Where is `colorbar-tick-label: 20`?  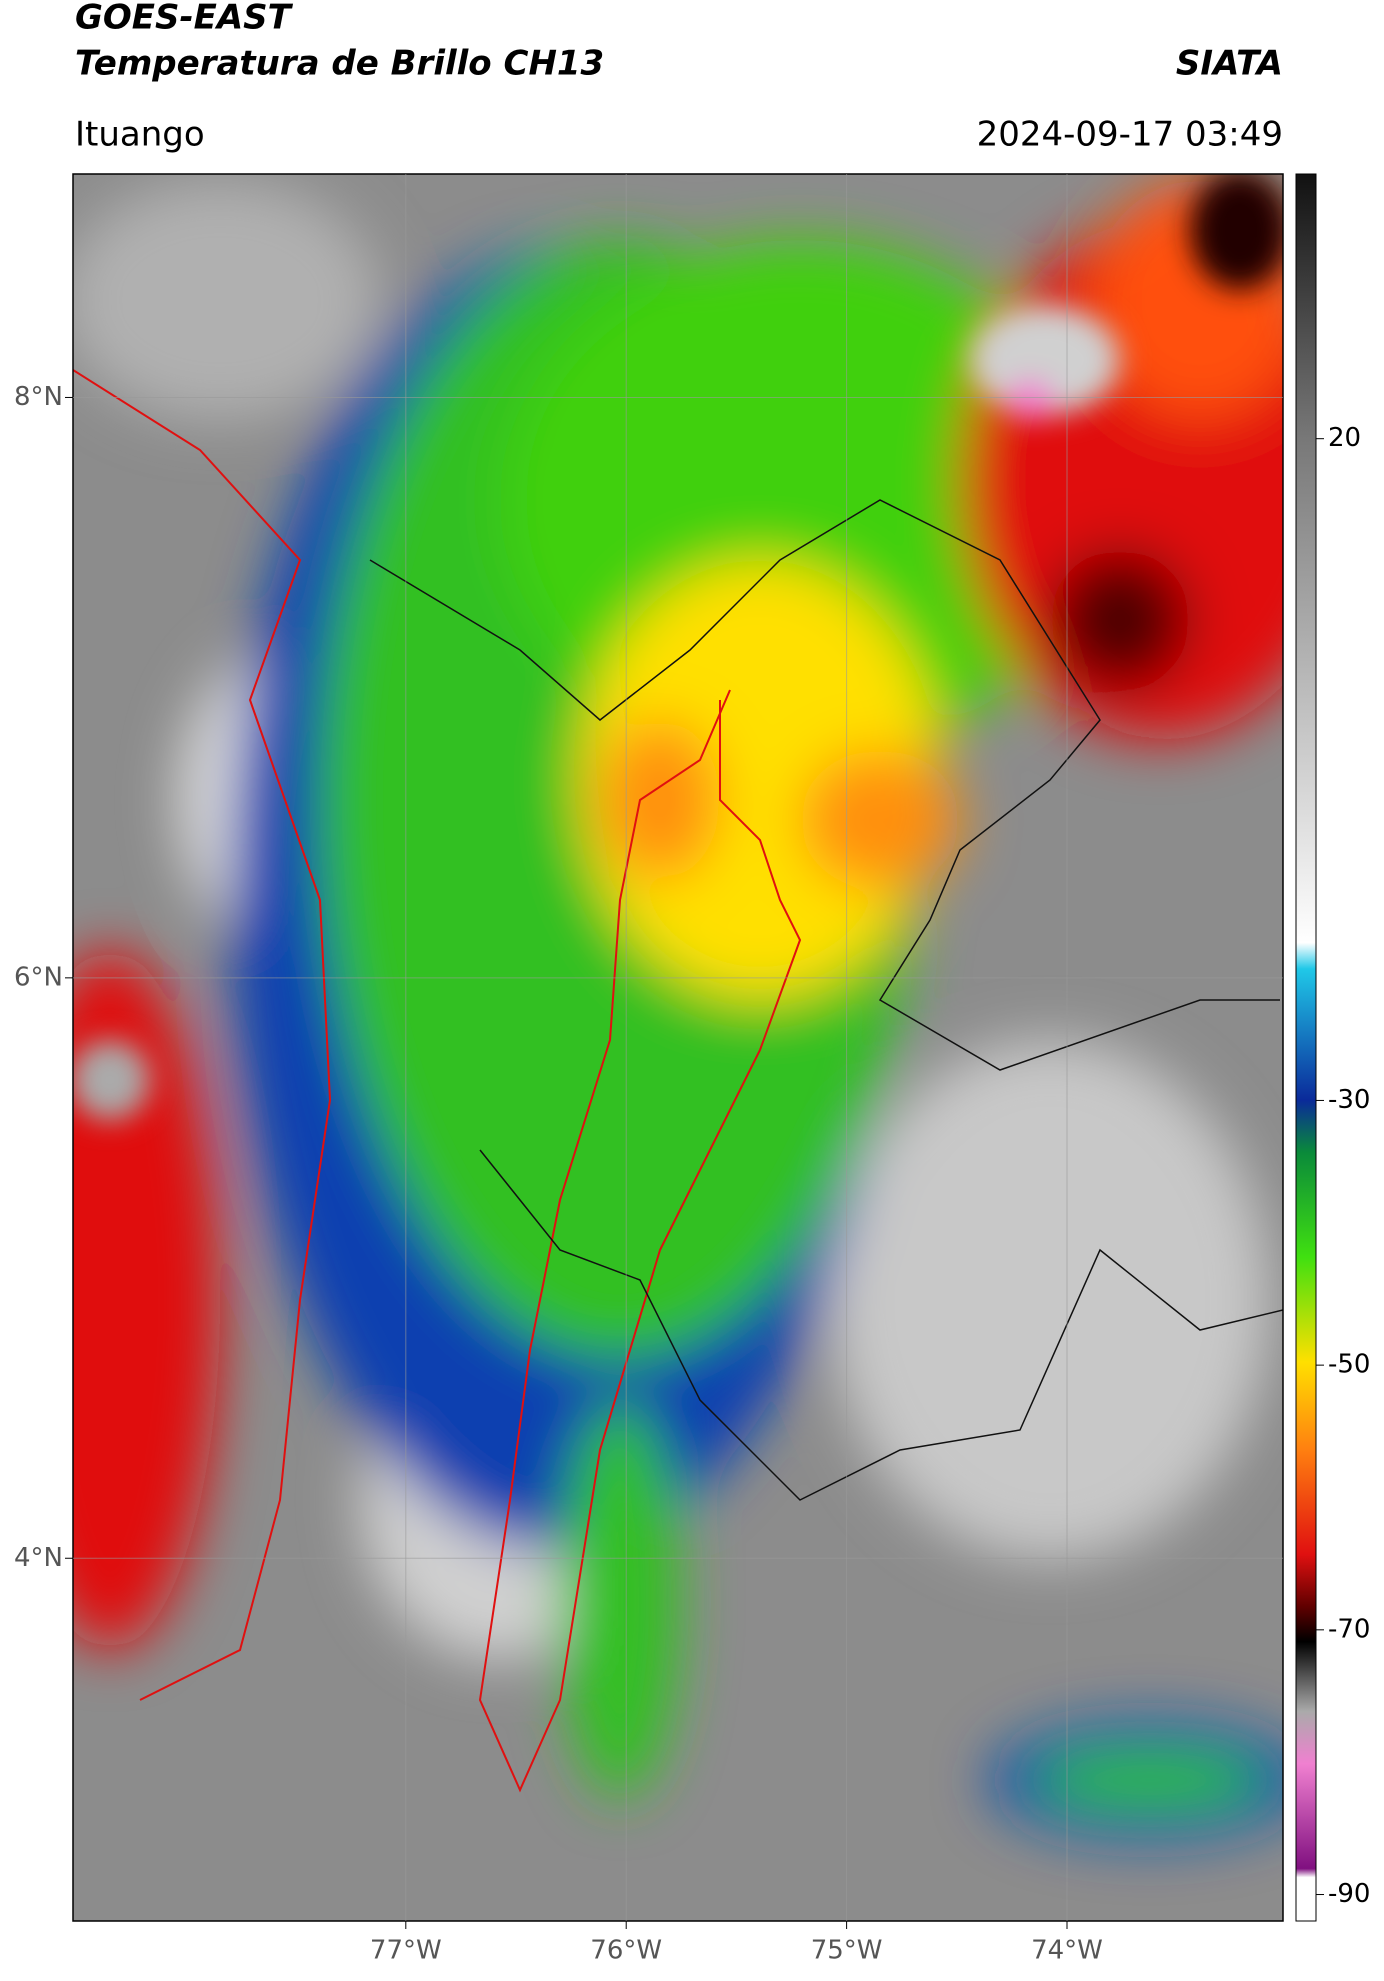
colorbar-tick-label: 20 is located at coordinates (1344, 438).